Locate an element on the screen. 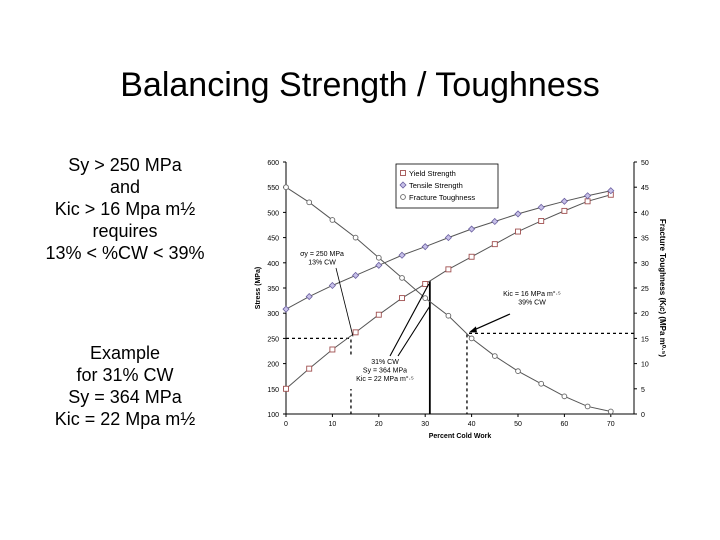 The image size is (720, 540). y2-axis-title: Fracture Toughness (Kᵢc) (MPa m⁰·⁵) is located at coordinates (662, 288).